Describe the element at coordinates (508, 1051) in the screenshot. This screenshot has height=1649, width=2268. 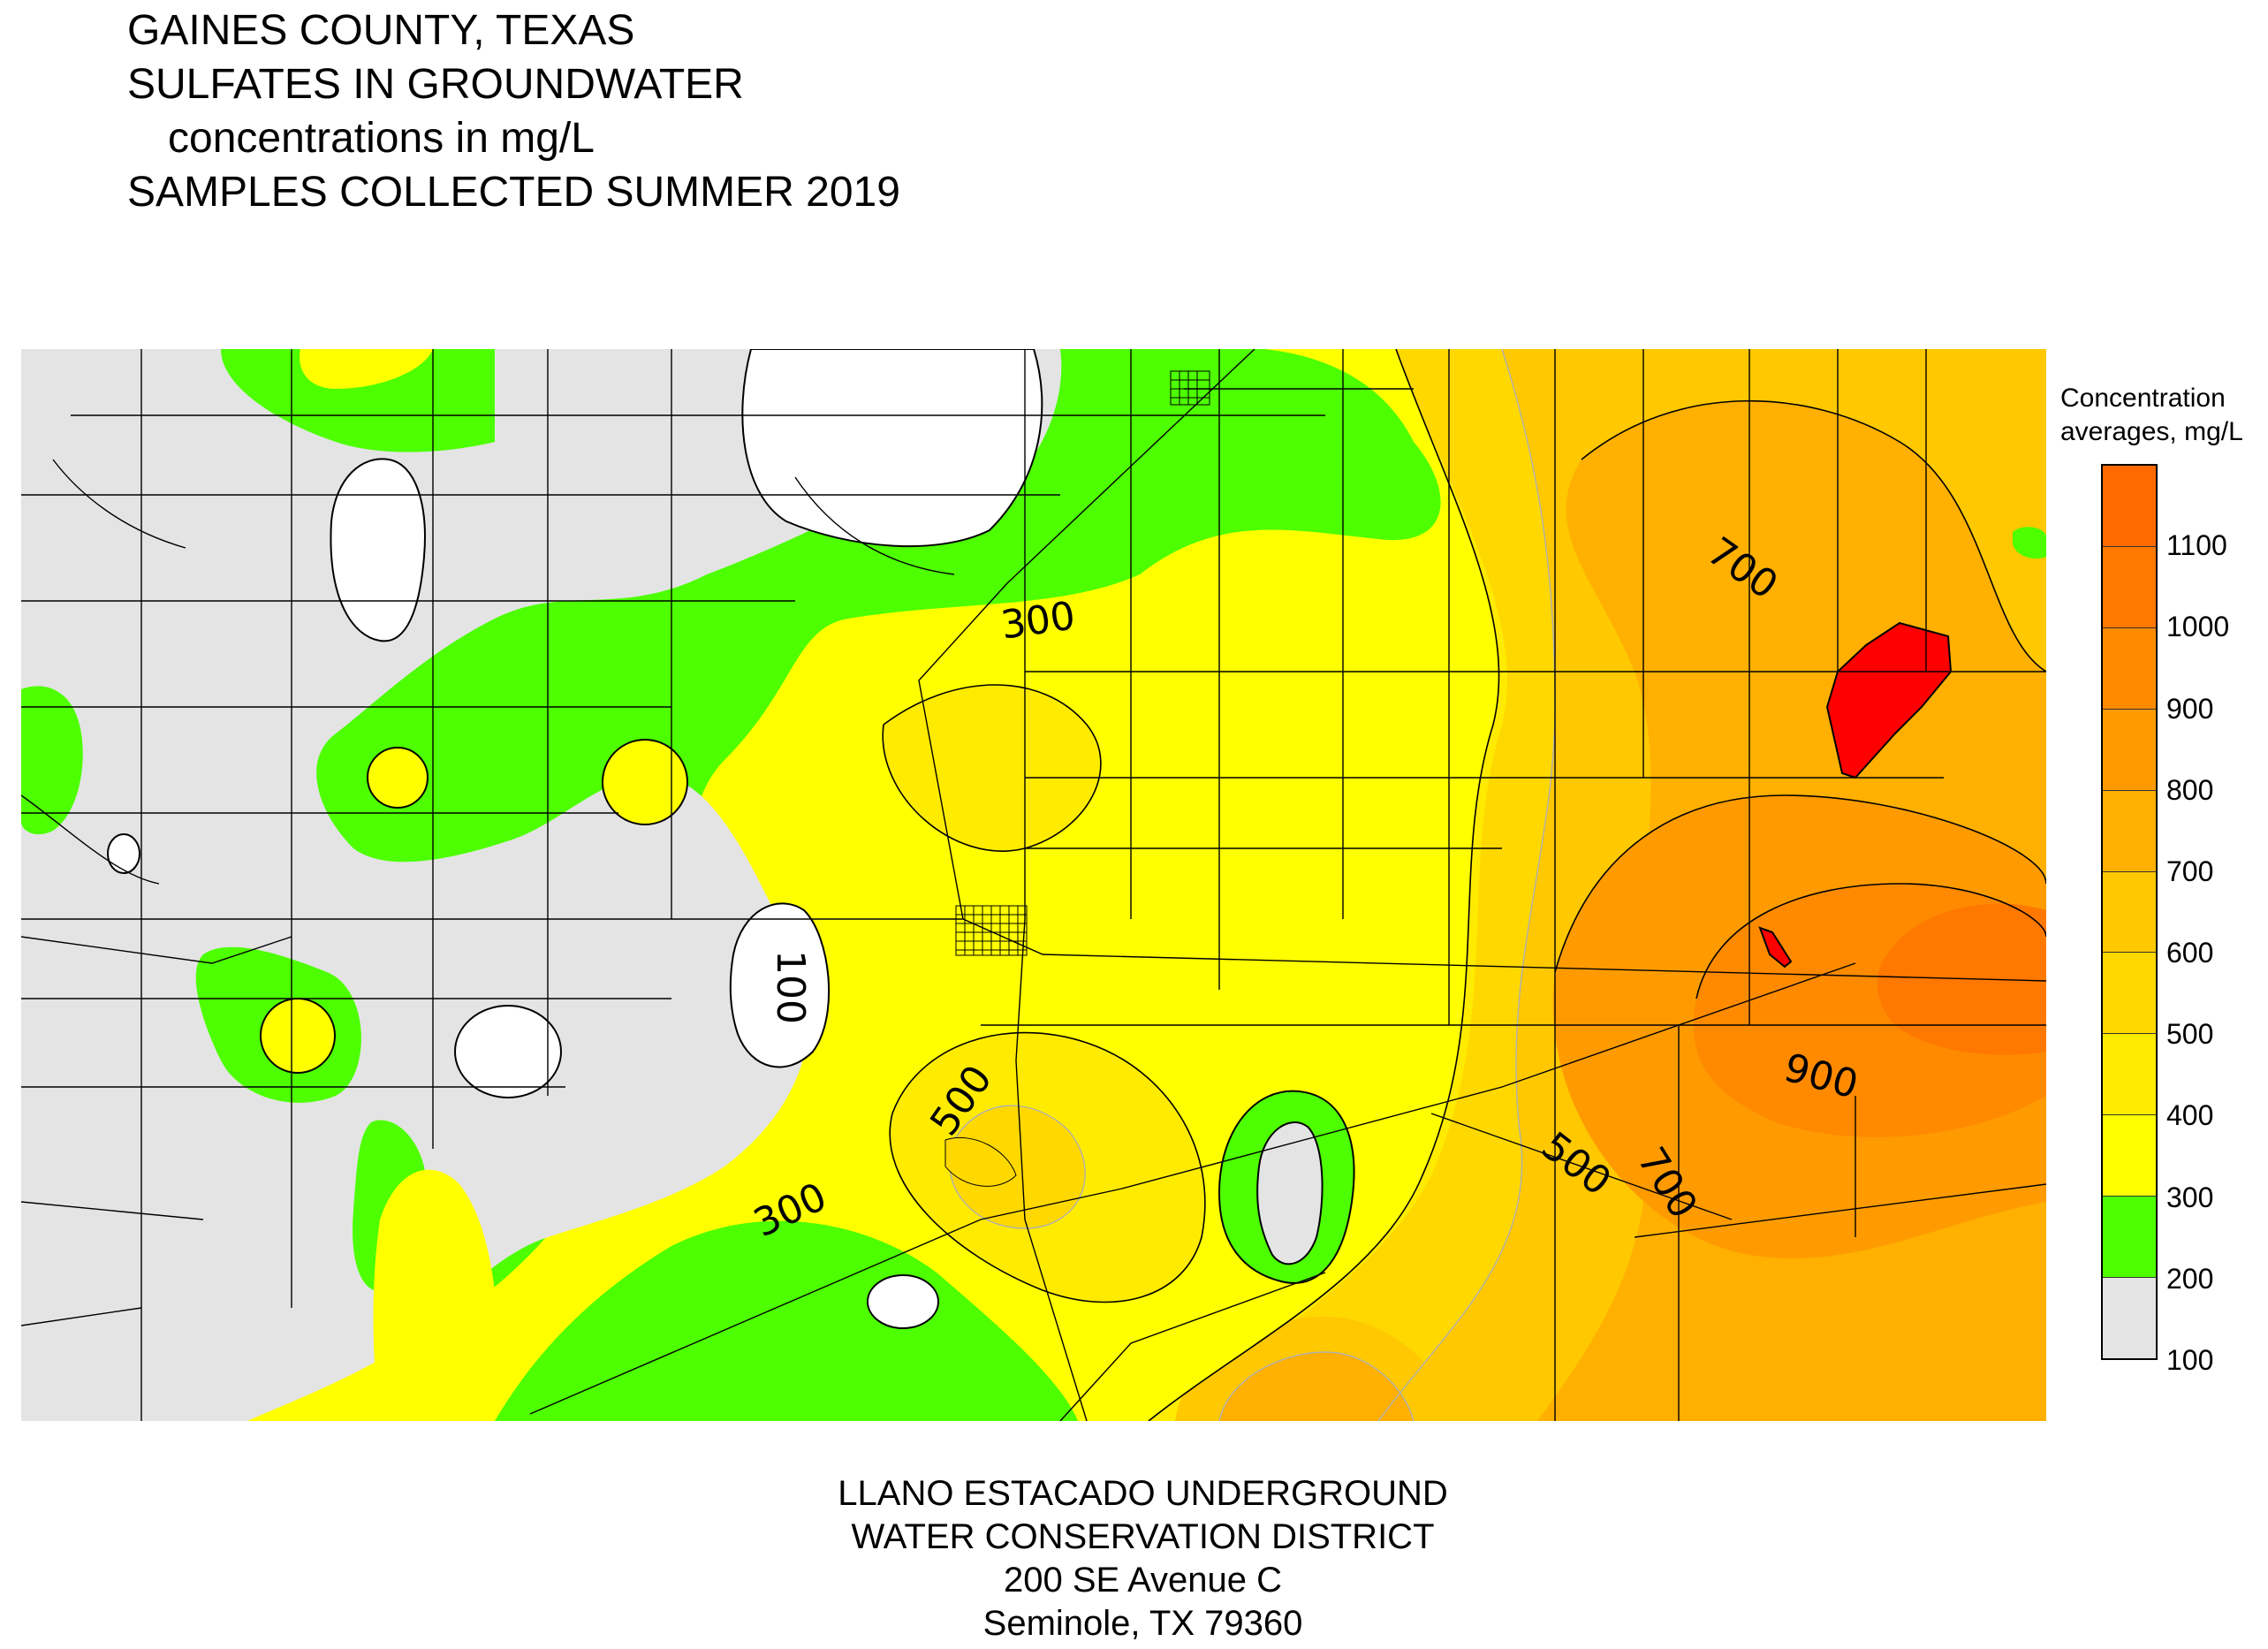
I see `zone-white-west` at that location.